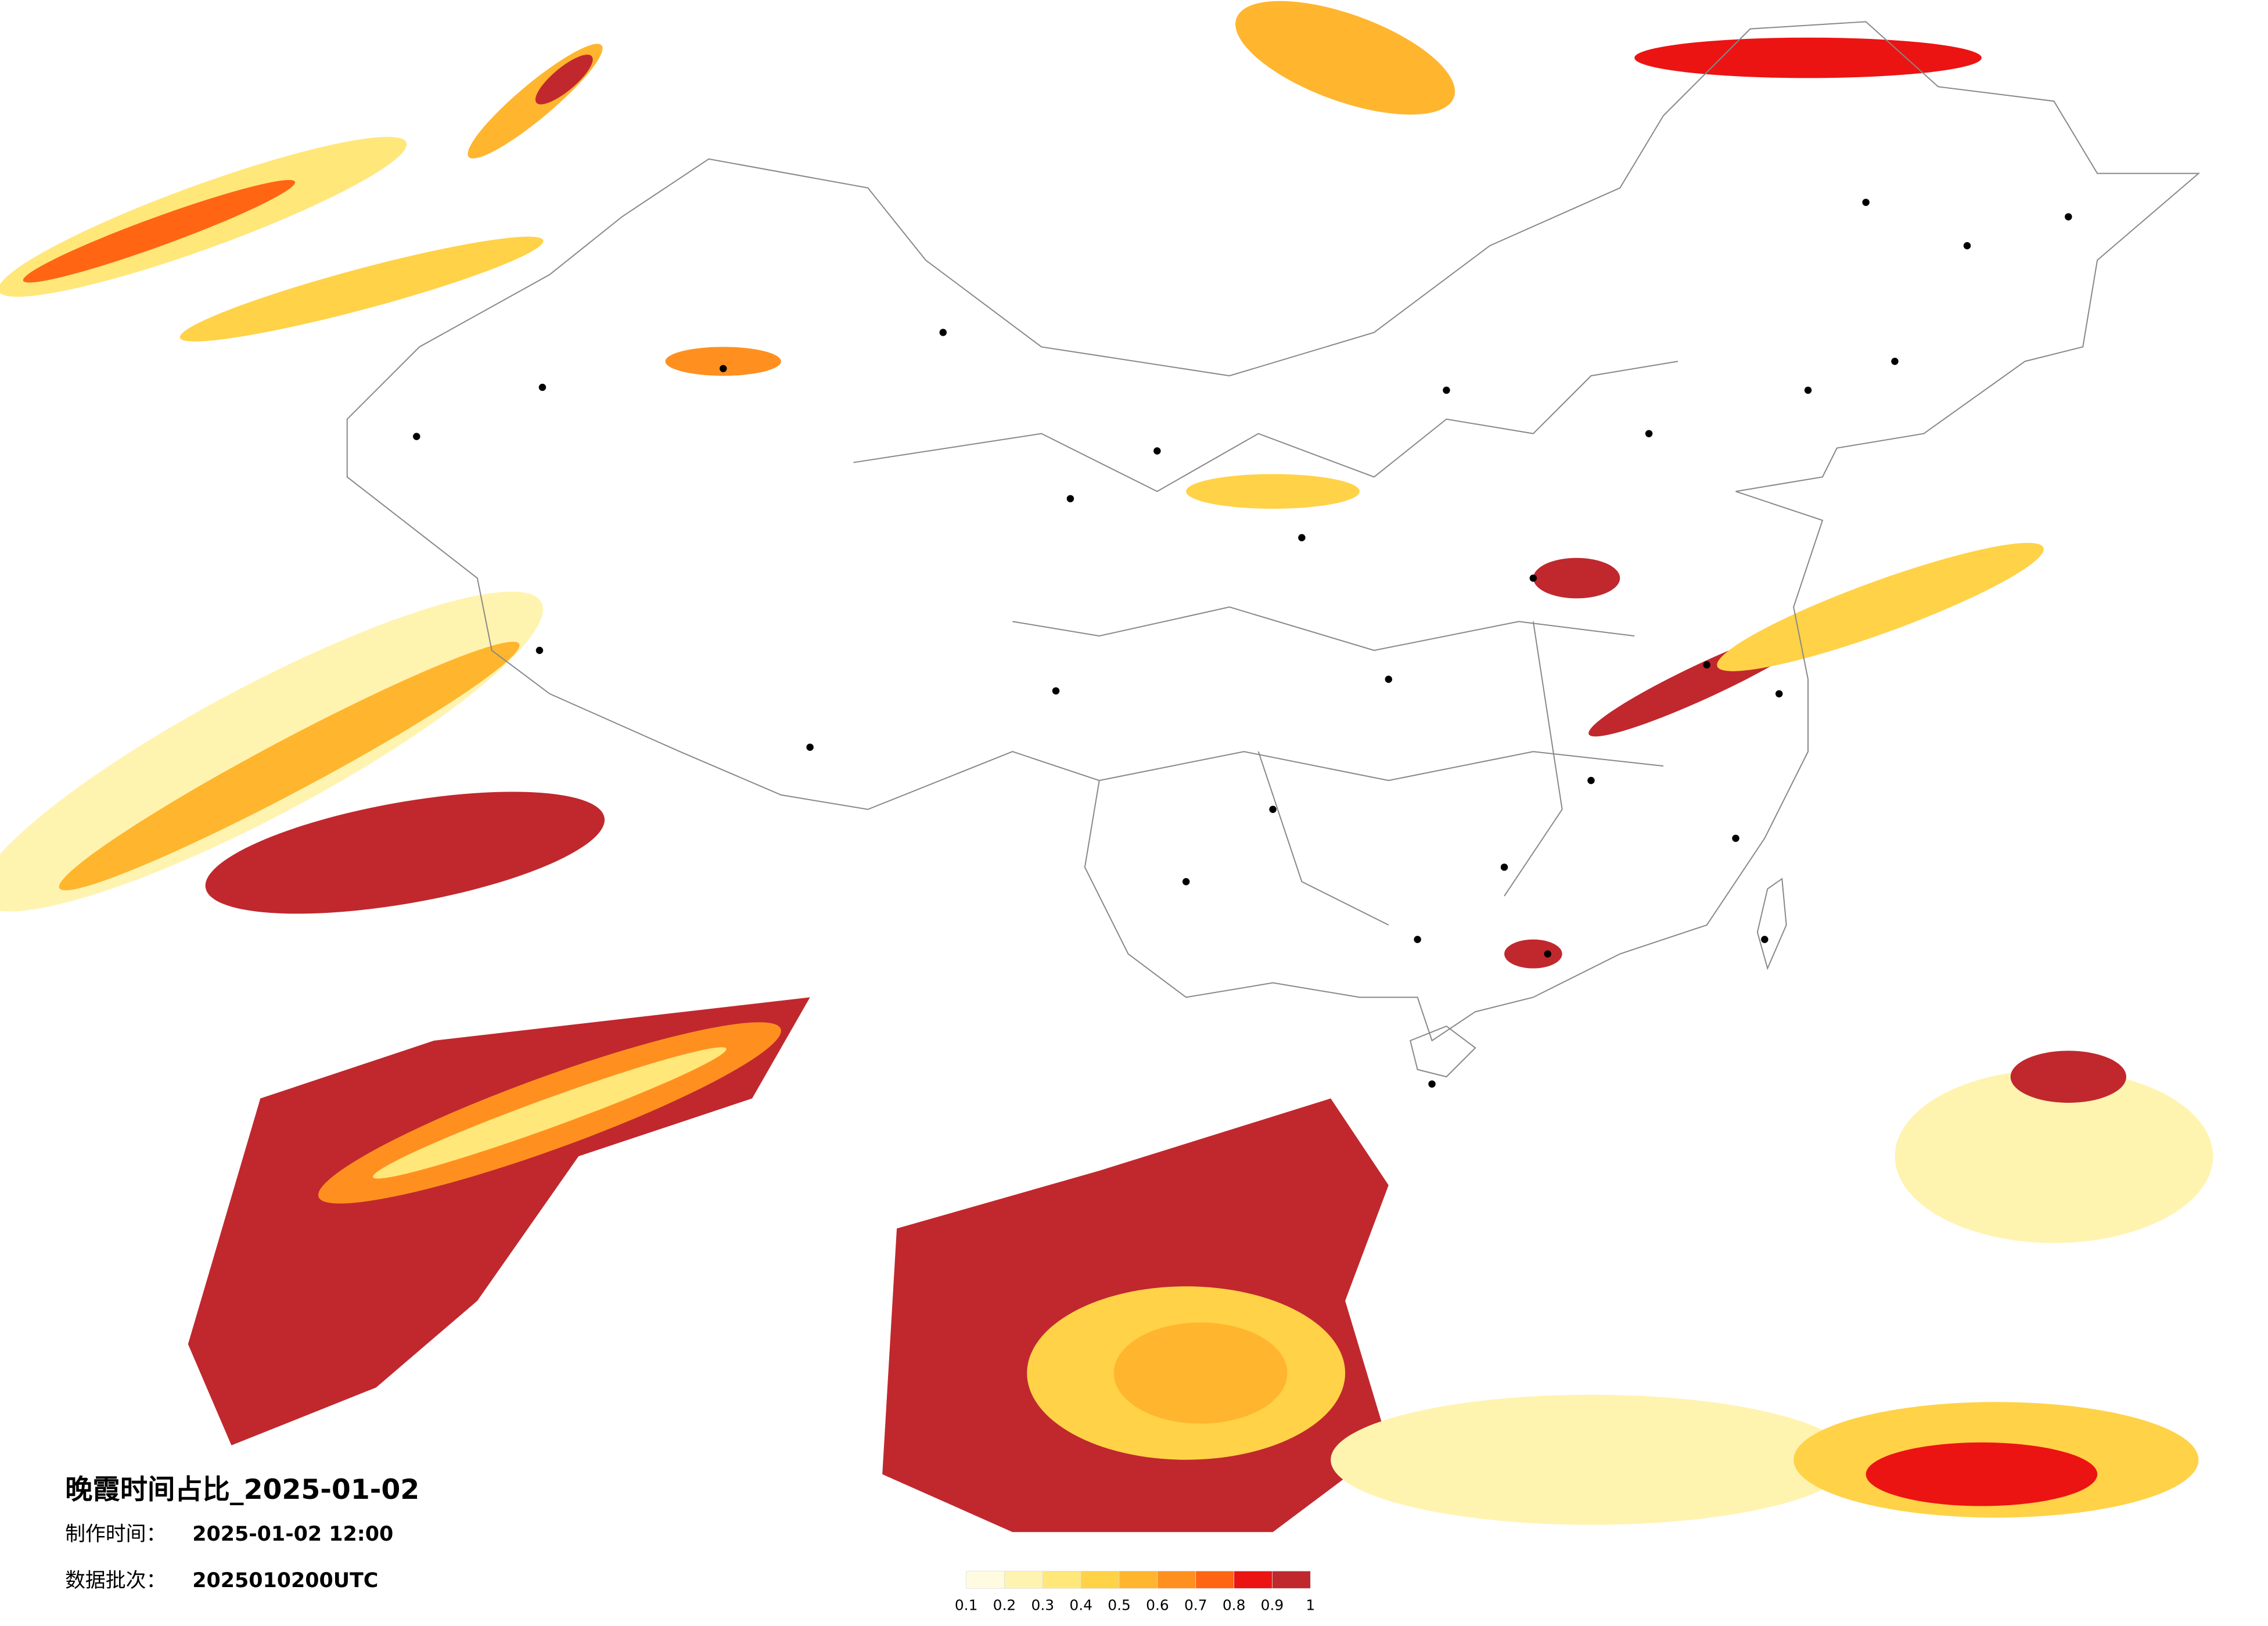 This screenshot has height=1626, width=2268. Describe the element at coordinates (966, 1606) in the screenshot. I see `legend-tick-label: 0.1` at that location.